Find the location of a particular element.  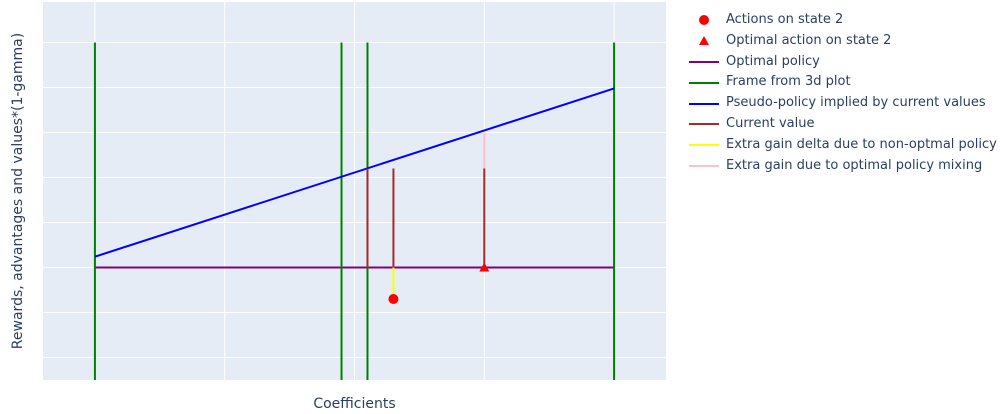

legend-item: Pseudo-policy implied by current values is located at coordinates (840, 103).